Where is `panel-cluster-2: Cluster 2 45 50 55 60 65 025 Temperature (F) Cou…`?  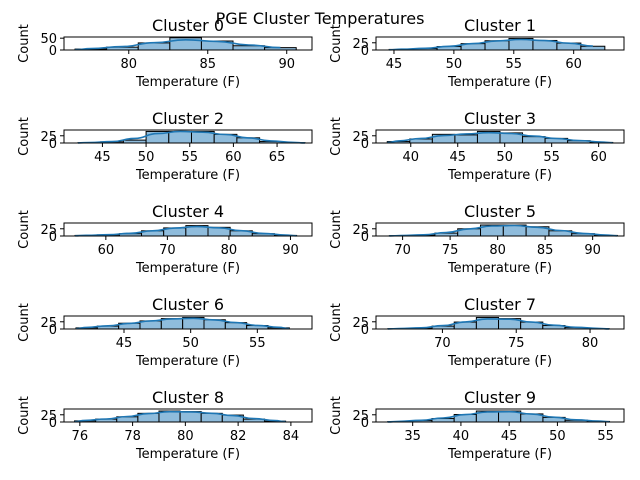 panel-cluster-2: Cluster 2 45 50 55 60 65 025 Temperature (F) Cou… is located at coordinates (165, 146).